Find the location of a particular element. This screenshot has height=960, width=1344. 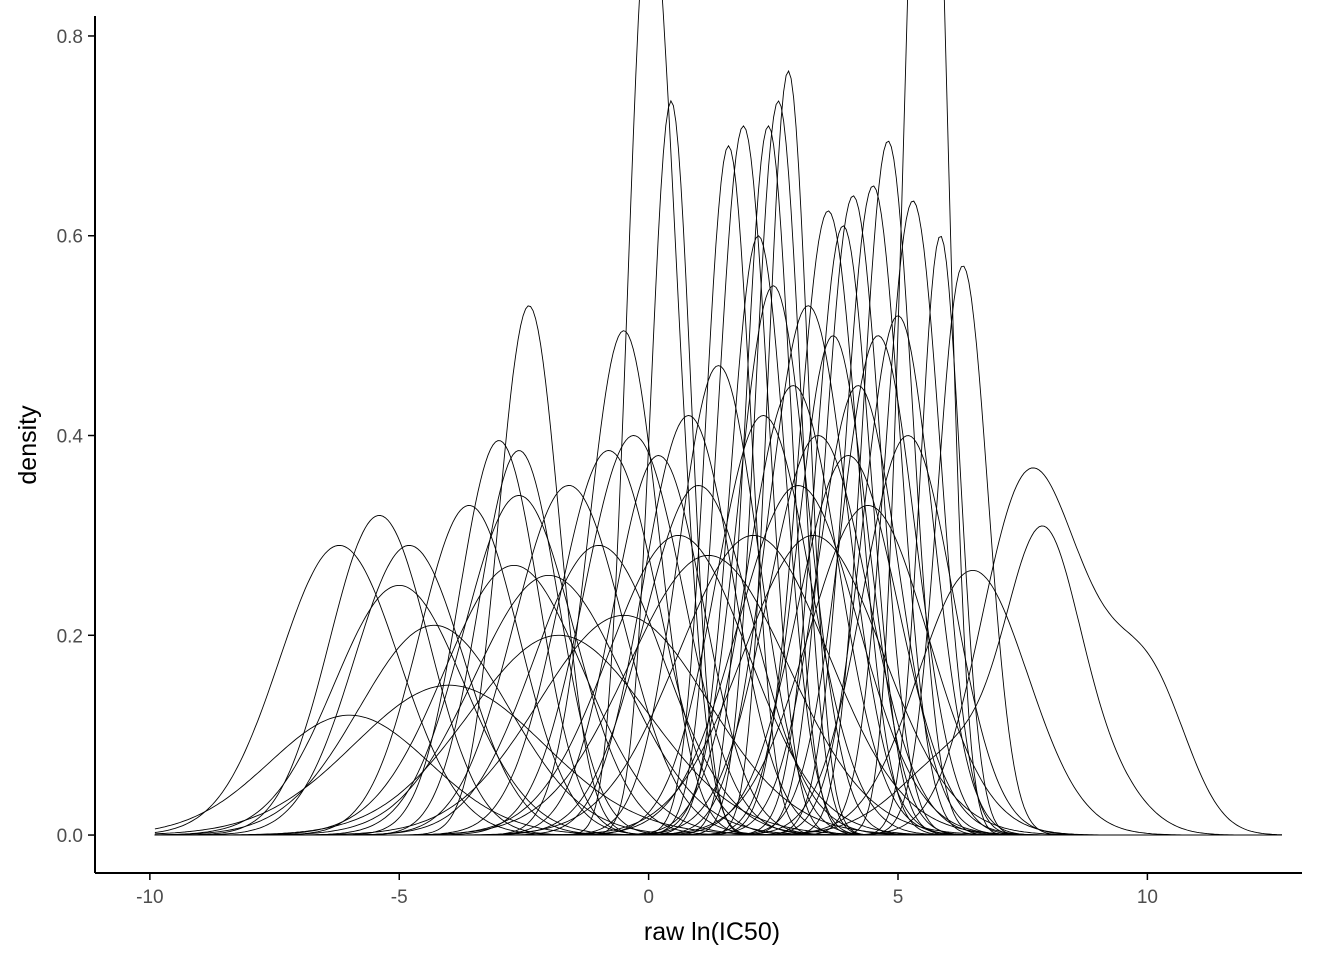

y-tick-label: 0.6 is located at coordinates (70, 237).